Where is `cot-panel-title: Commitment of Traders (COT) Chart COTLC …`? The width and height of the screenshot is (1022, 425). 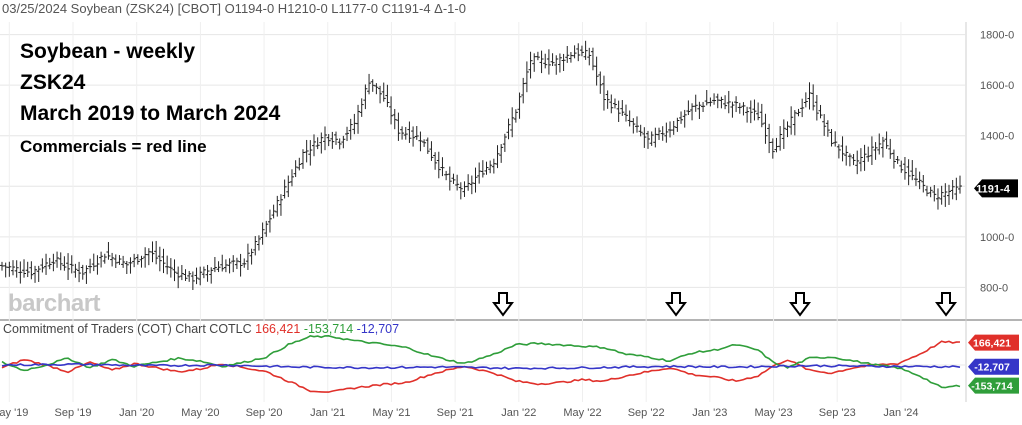
cot-panel-title: Commitment of Traders (COT) Chart COTLC … is located at coordinates (201, 329).